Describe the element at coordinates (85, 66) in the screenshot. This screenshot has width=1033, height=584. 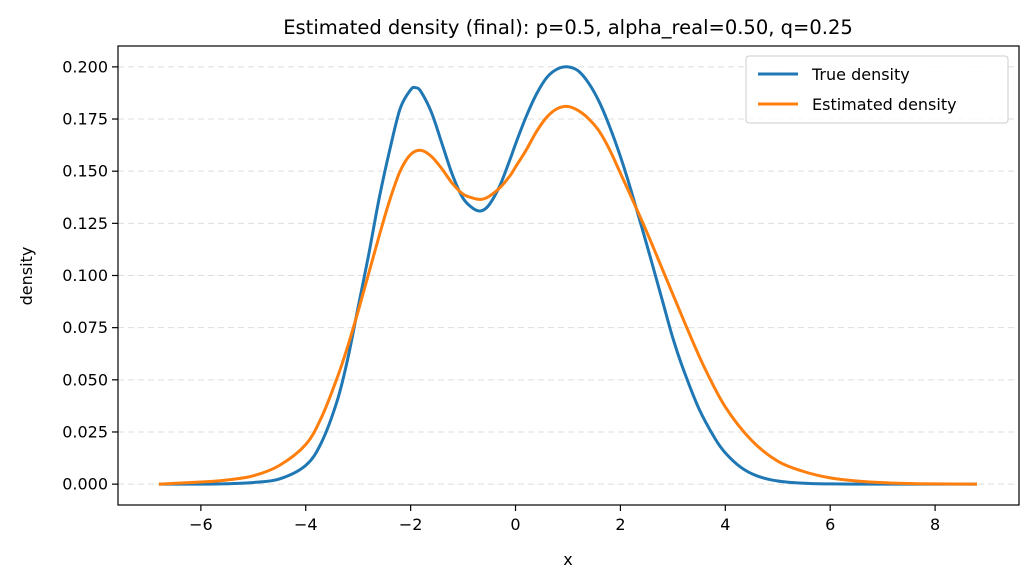
I see `y-tick-label: 0.200` at that location.